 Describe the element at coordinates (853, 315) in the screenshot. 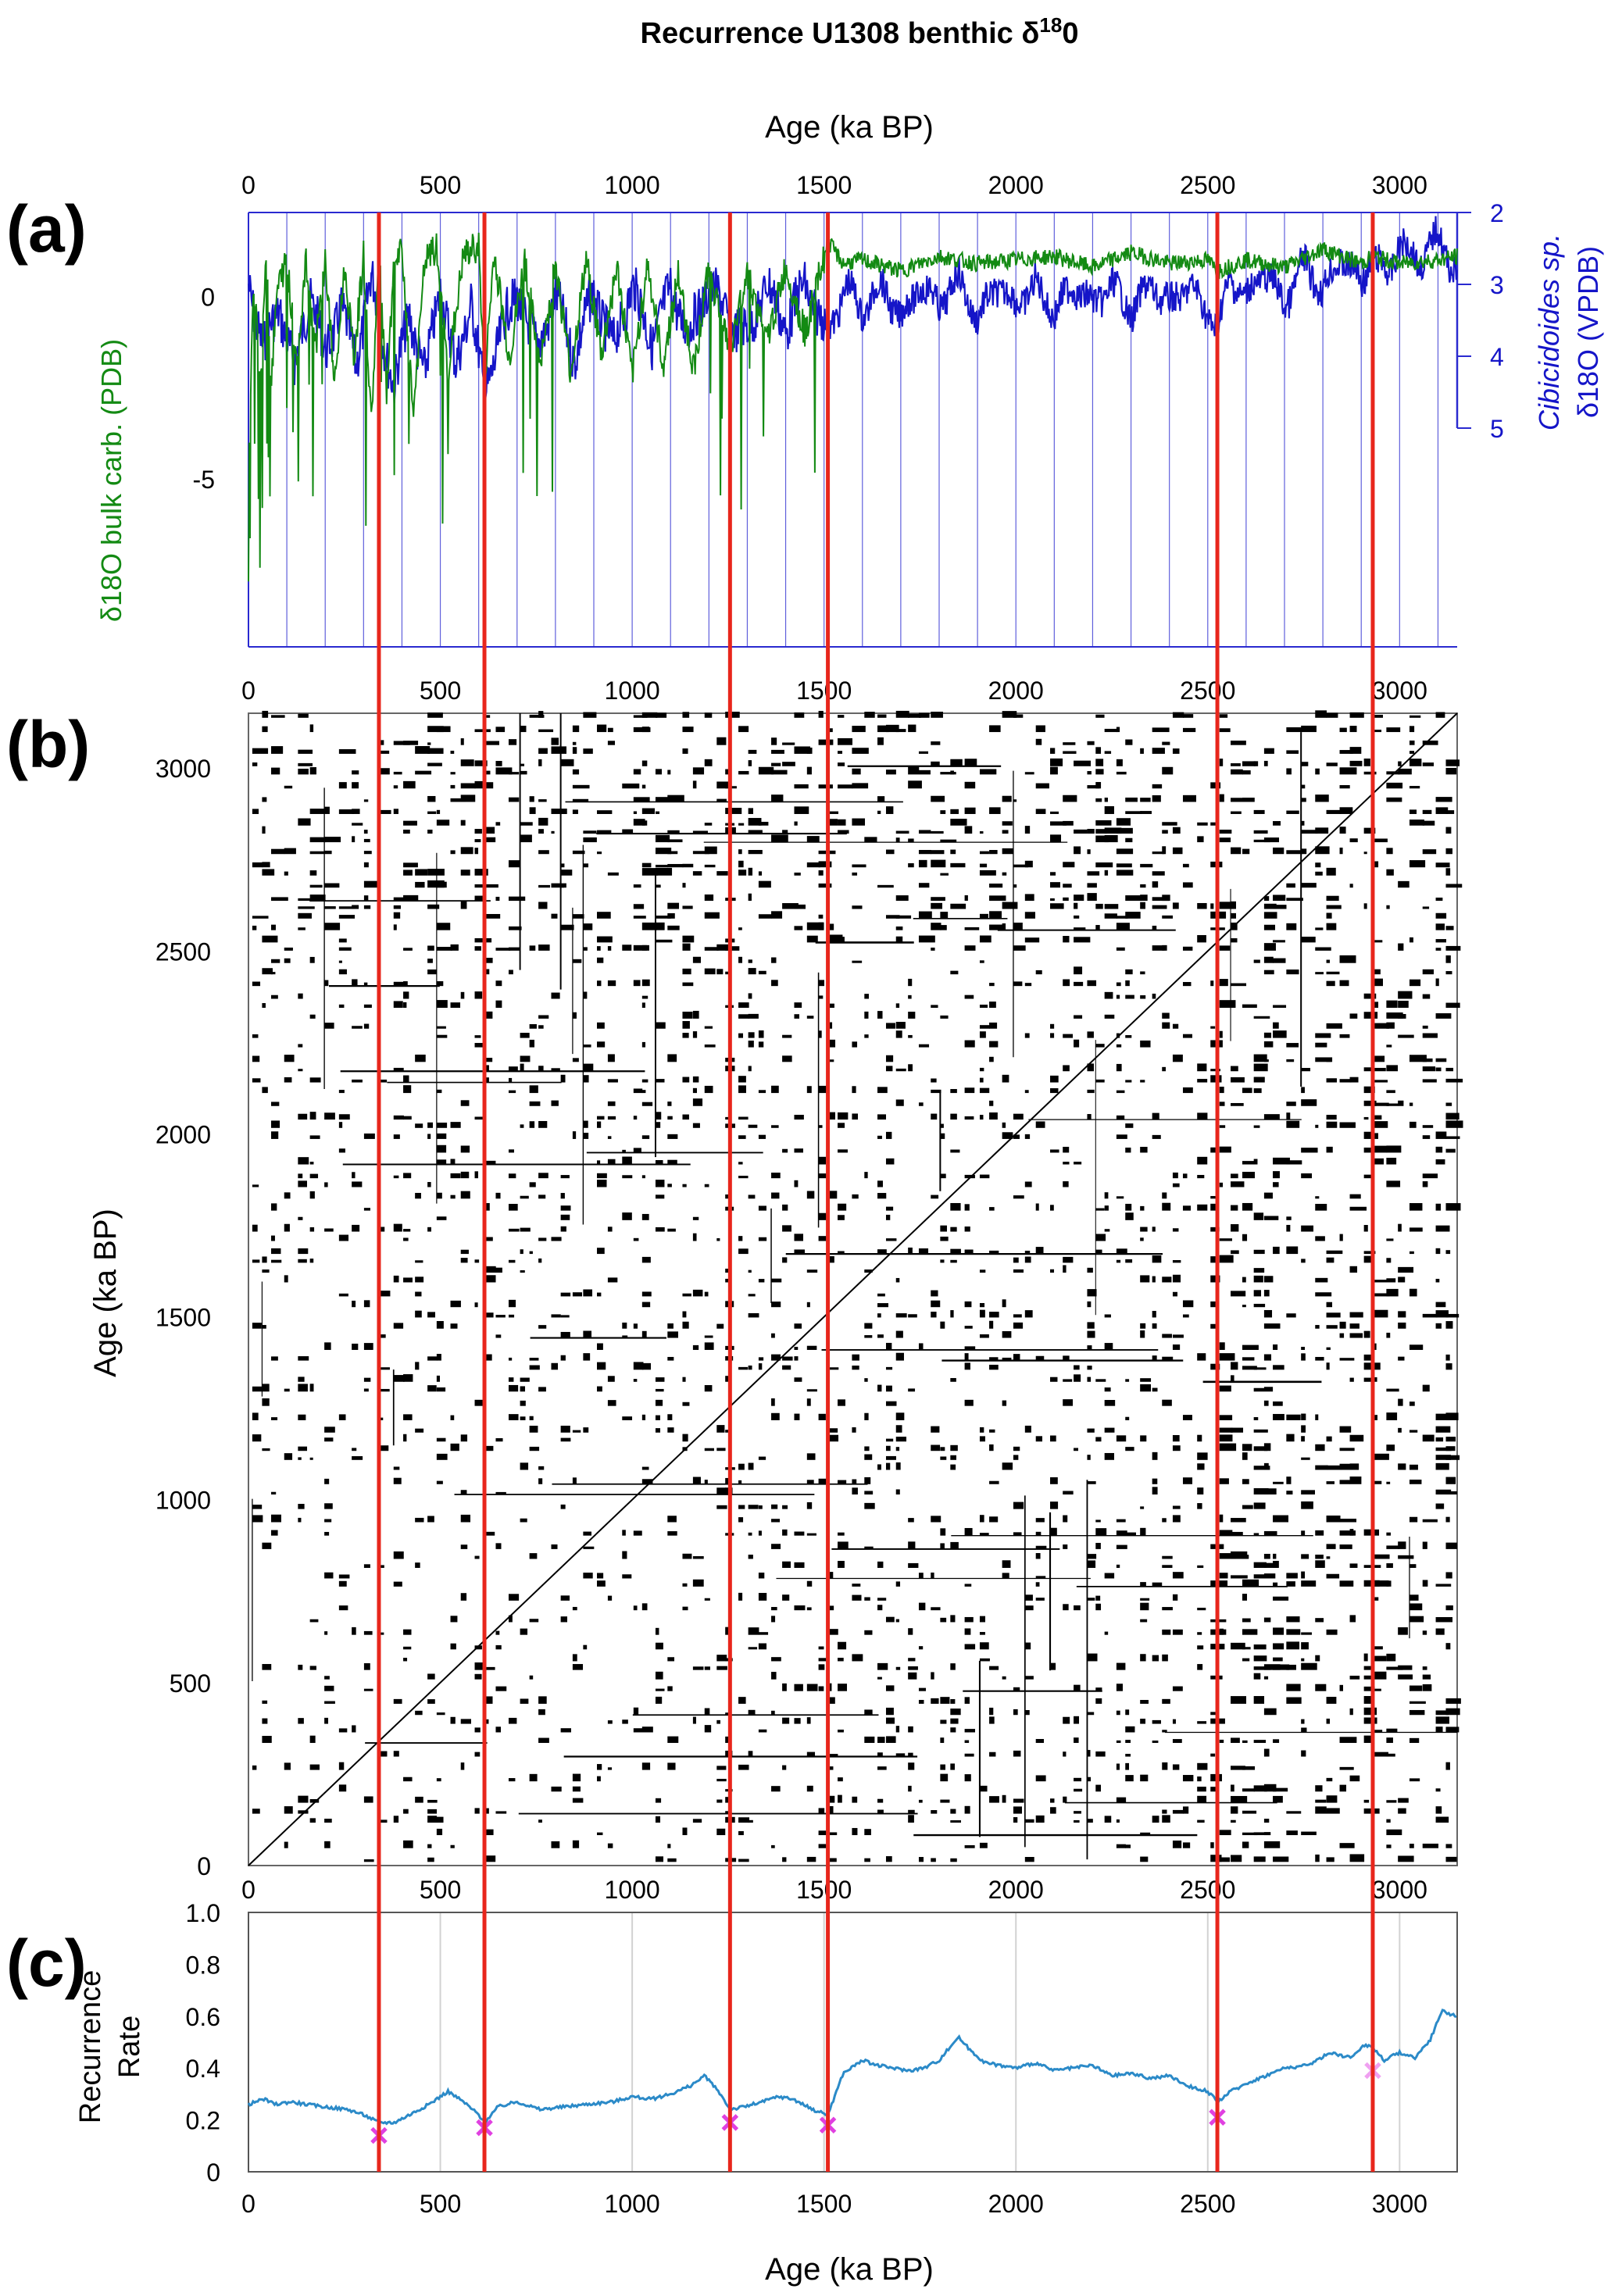

I see `benthic-d18o-line` at that location.